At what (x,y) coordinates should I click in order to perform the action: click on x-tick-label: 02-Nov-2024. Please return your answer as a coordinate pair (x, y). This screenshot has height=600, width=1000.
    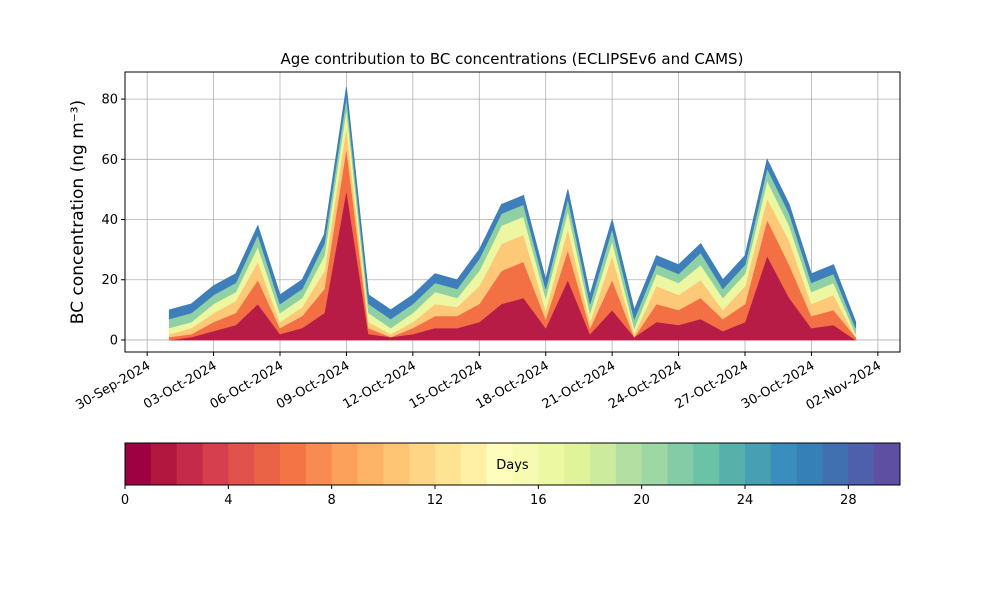
    Looking at the image, I should click on (844, 385).